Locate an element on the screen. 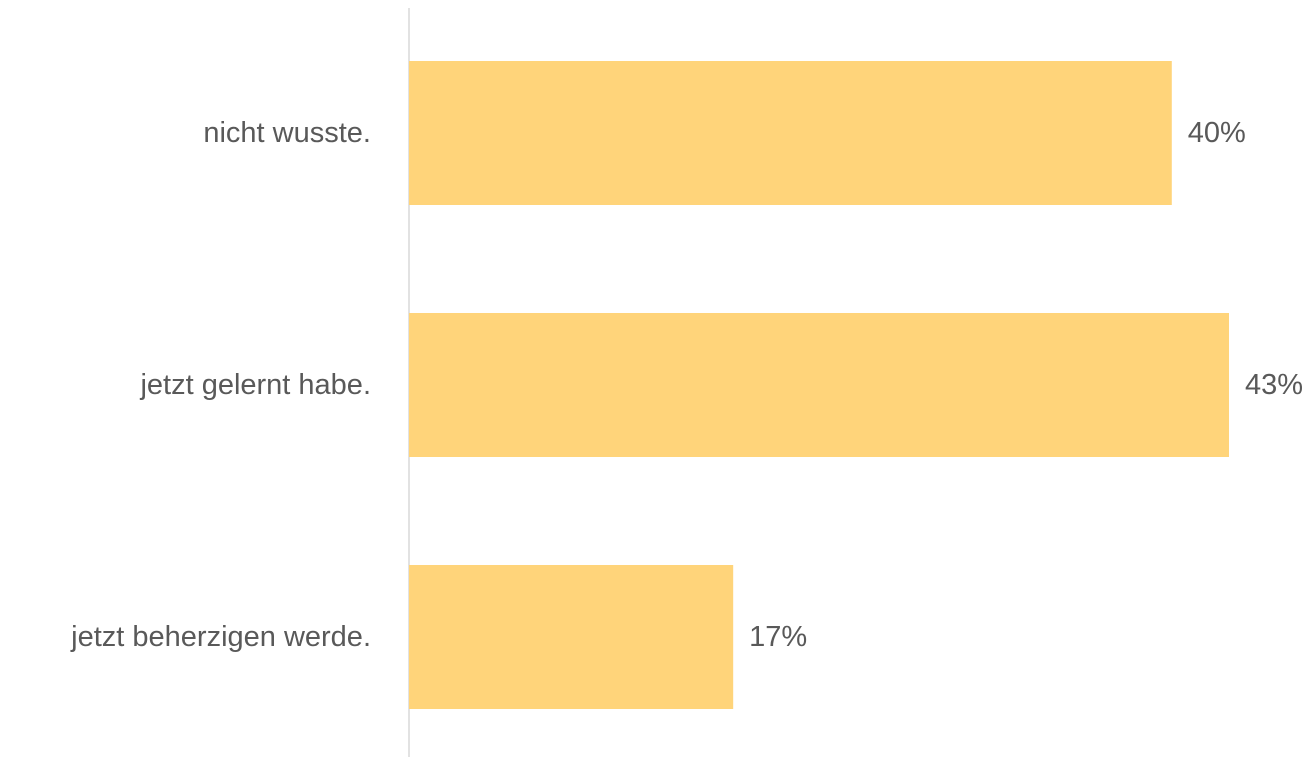 This screenshot has height=757, width=1316. category-label-3: jetzt beherzigen werde. is located at coordinates (220, 637).